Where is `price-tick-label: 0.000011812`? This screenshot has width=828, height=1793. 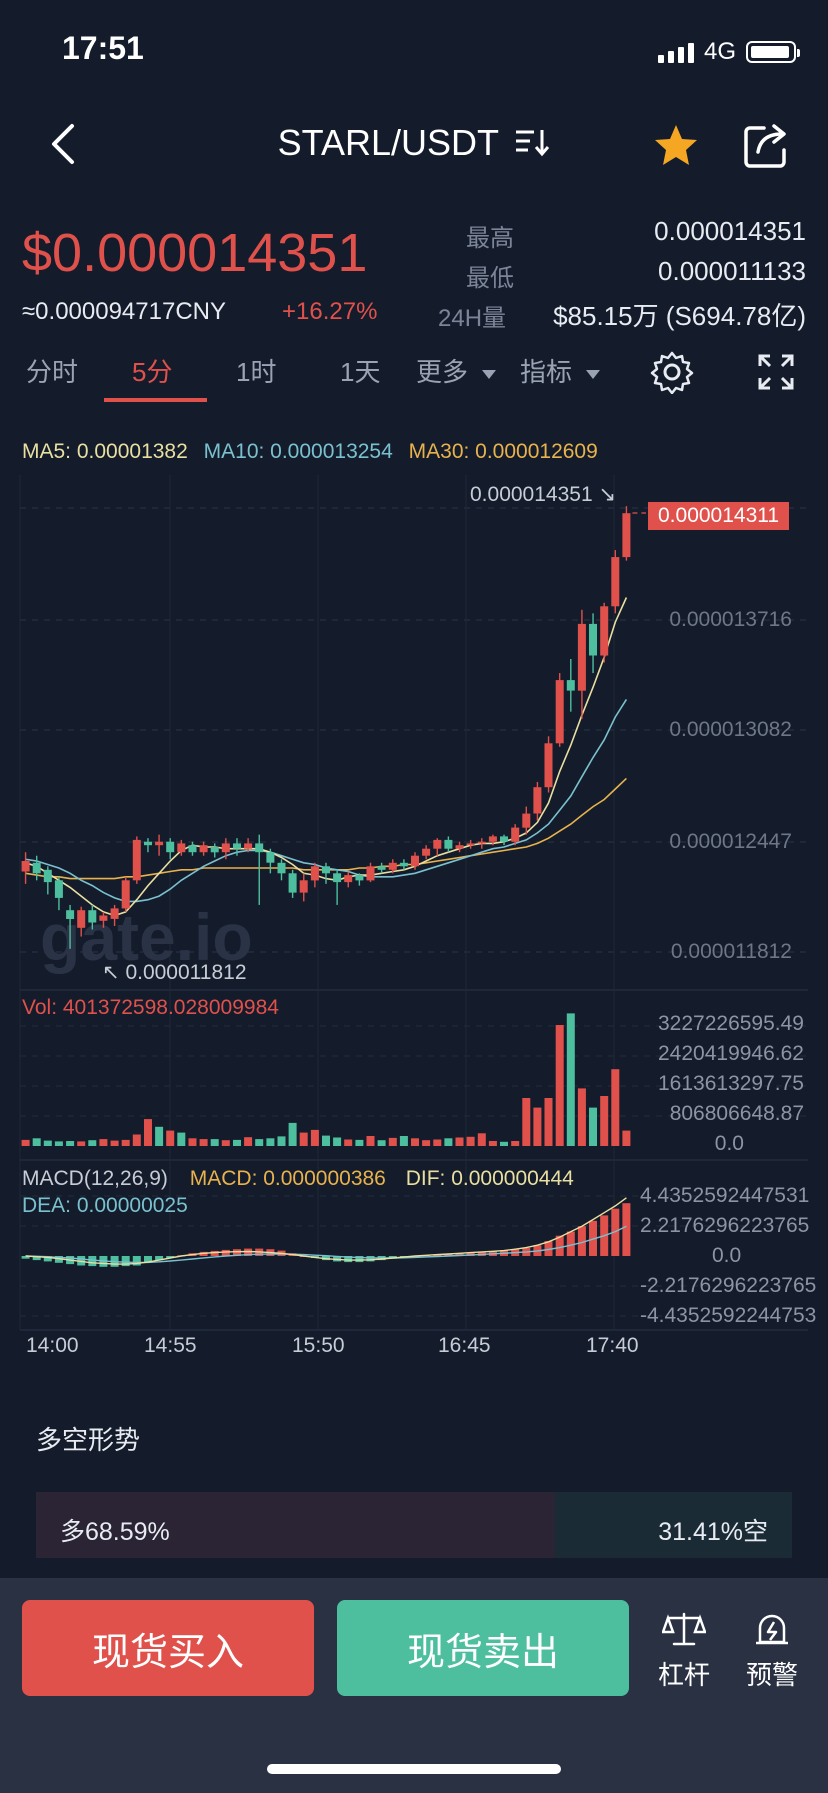 price-tick-label: 0.000011812 is located at coordinates (731, 951).